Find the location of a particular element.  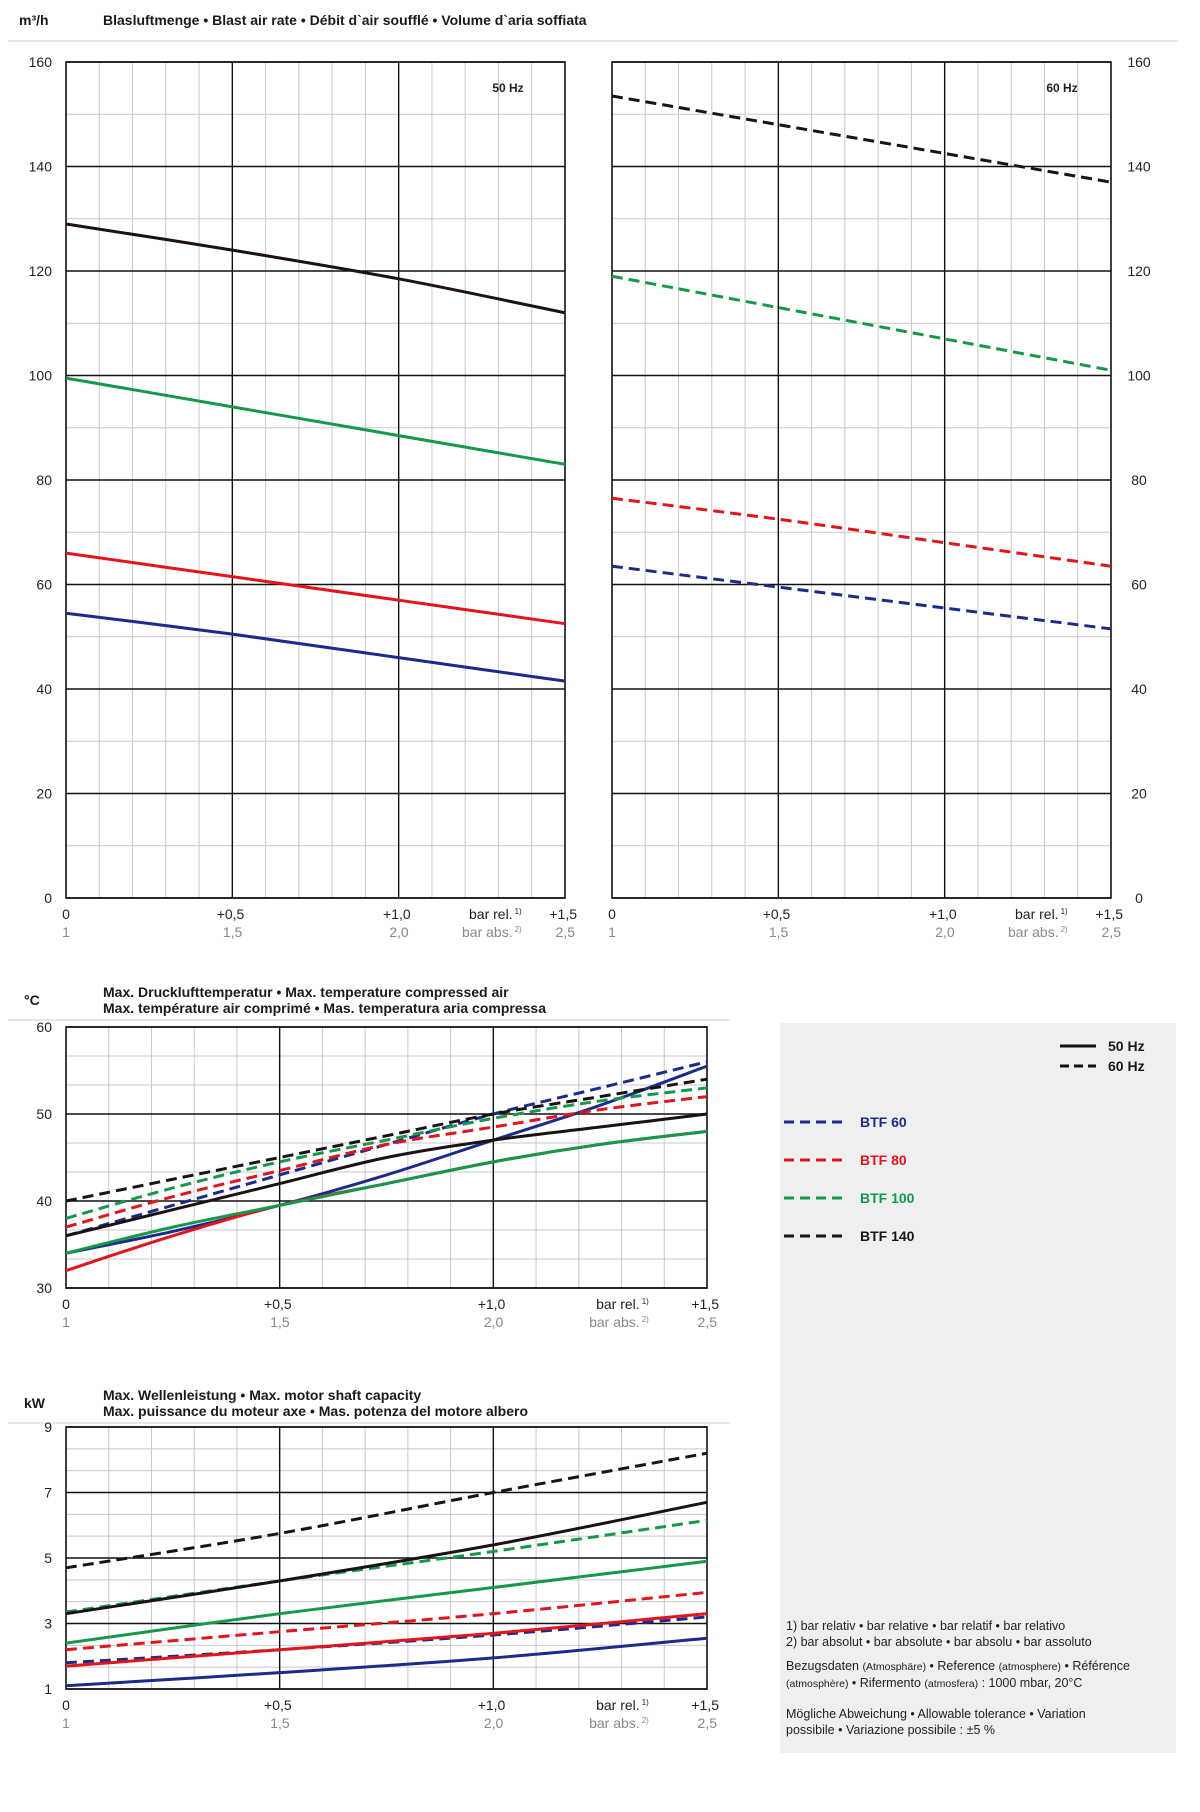

legend-label: BTF 100 is located at coordinates (887, 1198).